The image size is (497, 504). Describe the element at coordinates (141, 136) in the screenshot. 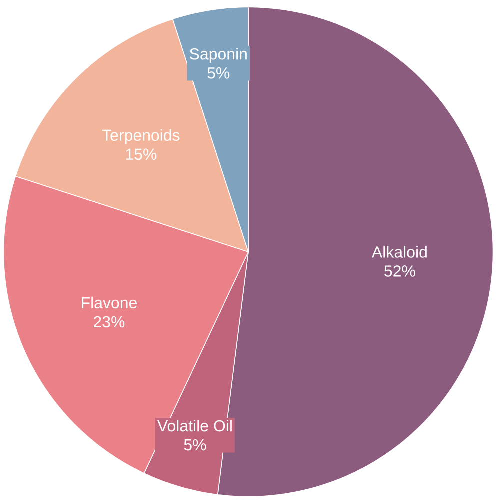

I see `slice-label: Terpenoids` at that location.